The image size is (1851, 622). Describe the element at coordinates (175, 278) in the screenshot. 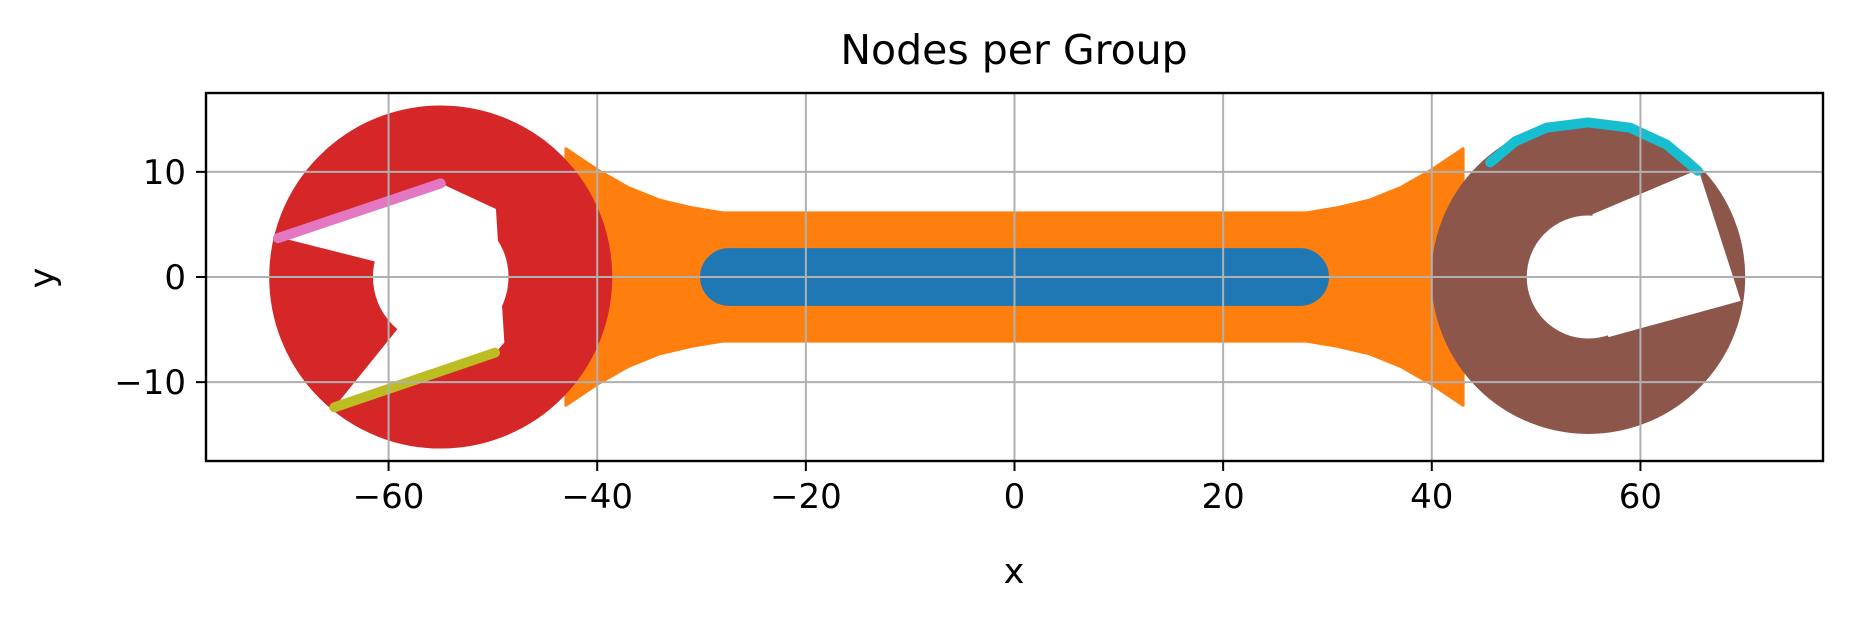

I see `y-tick-label: 0` at that location.